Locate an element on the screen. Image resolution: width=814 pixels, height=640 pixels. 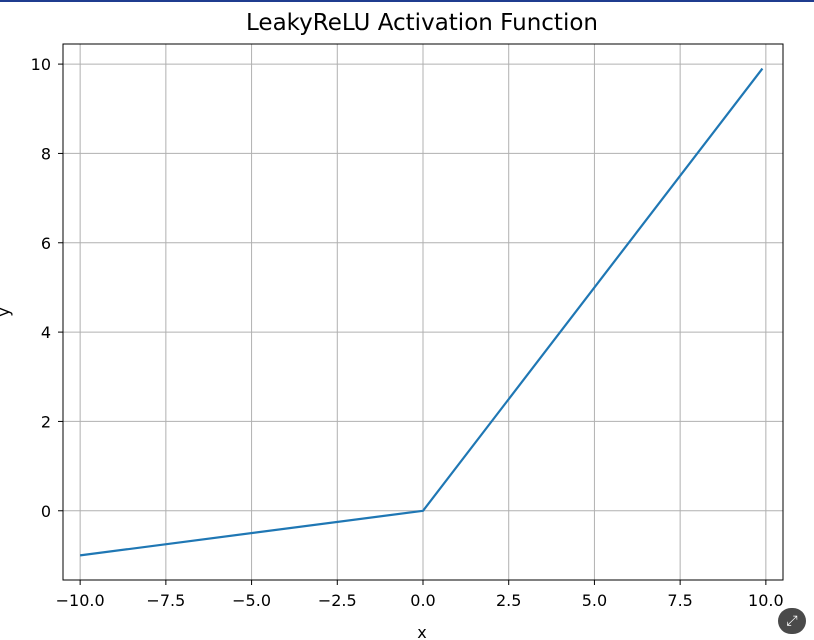
y-tick-label: 0 is located at coordinates (46, 511).